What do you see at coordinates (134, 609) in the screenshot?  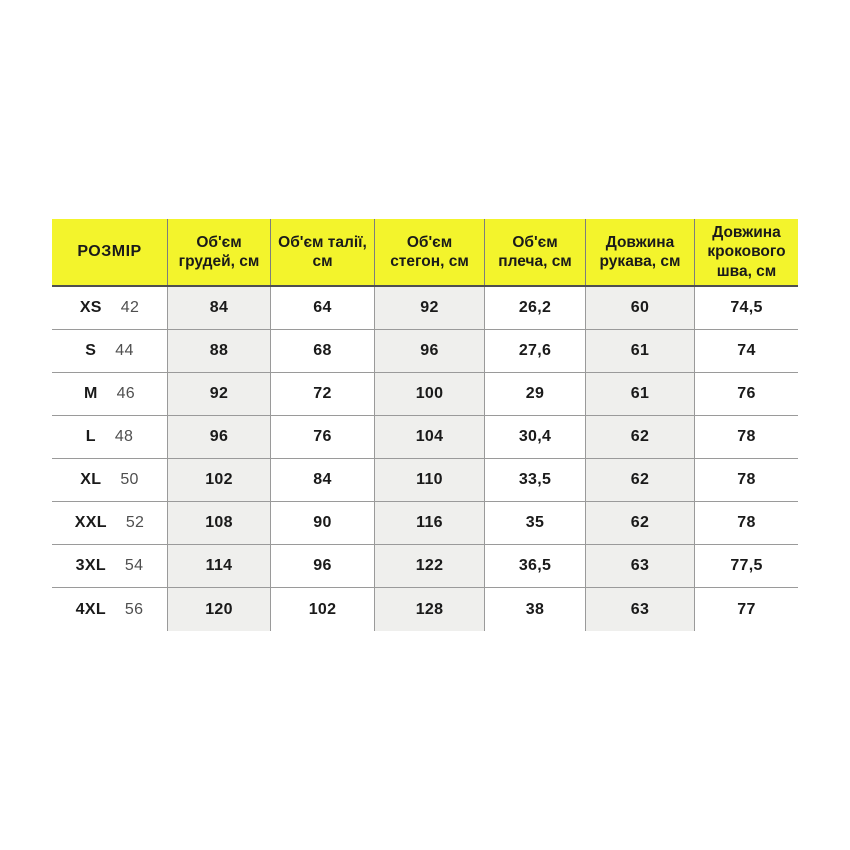 I see `size-number: 56` at bounding box center [134, 609].